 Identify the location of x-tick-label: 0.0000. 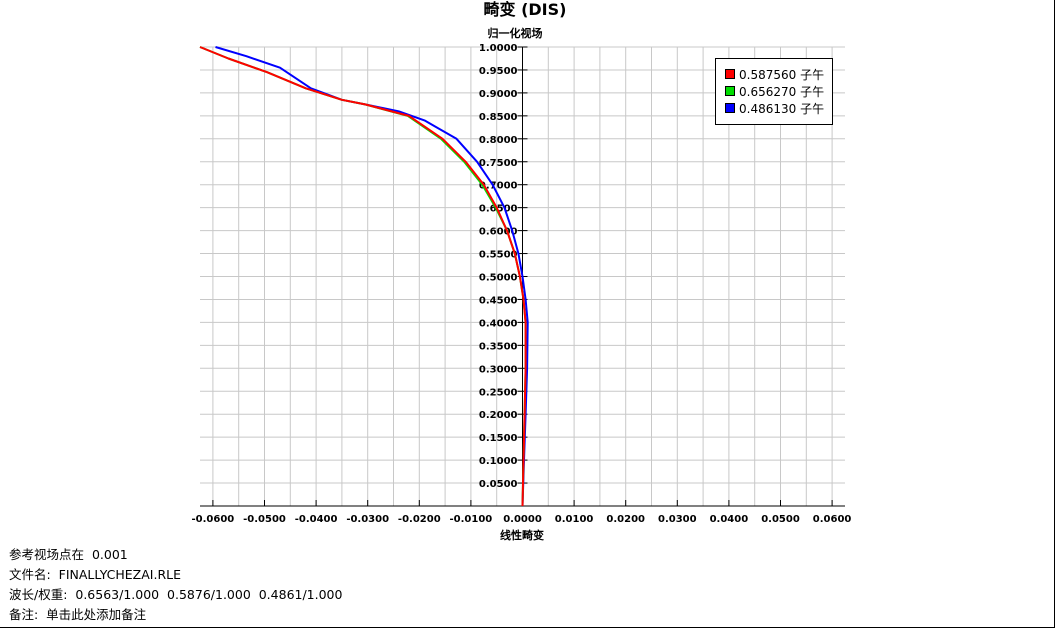
(522, 519).